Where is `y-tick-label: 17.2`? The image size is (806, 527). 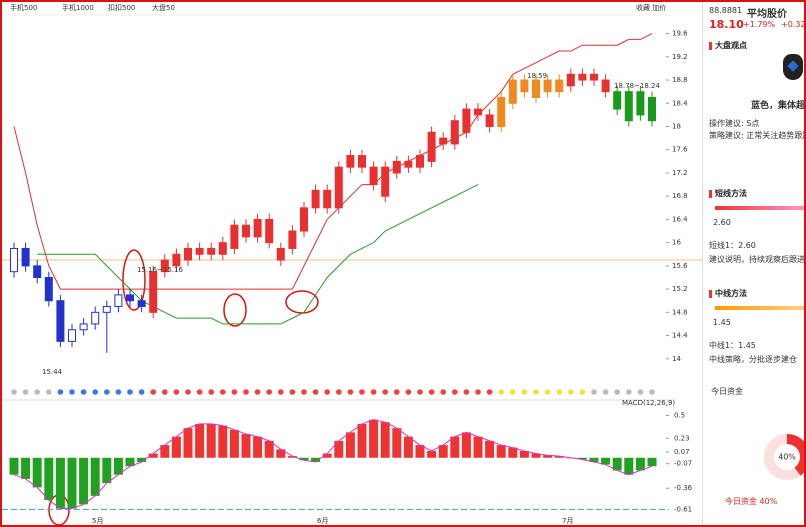 y-tick-label: 17.2 is located at coordinates (680, 173).